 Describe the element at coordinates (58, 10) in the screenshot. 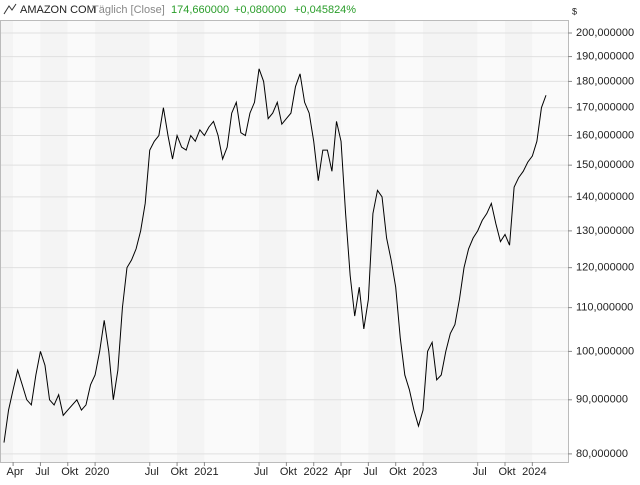

I see `chart-title: AMAZON COM` at that location.